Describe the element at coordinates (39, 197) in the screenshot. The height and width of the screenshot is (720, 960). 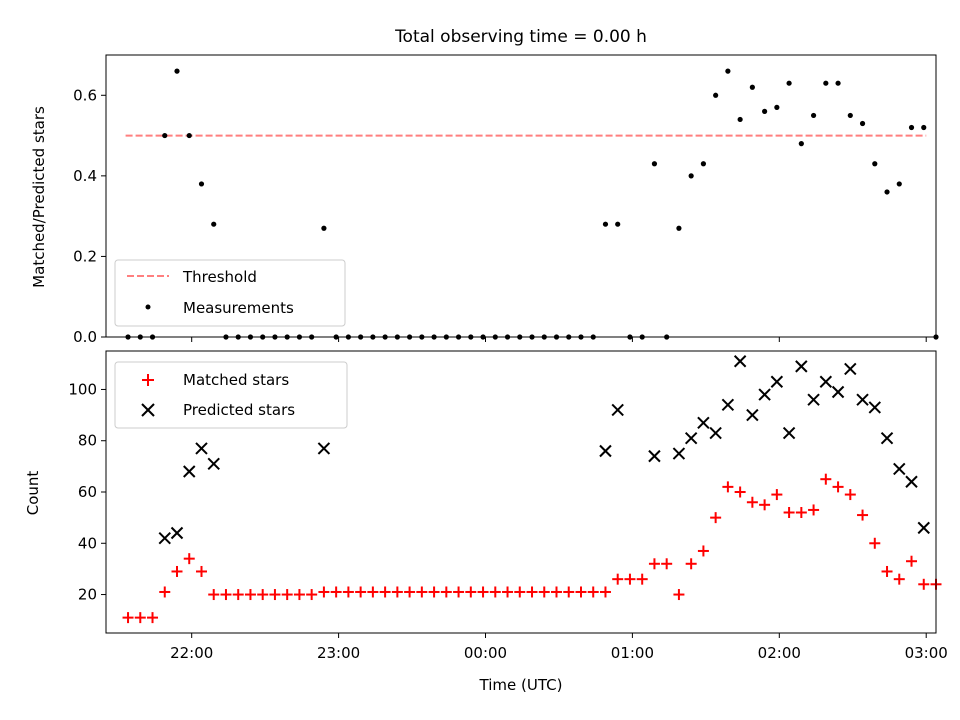
I see `ratio-y-axis-label: Matched/Predicted stars` at that location.